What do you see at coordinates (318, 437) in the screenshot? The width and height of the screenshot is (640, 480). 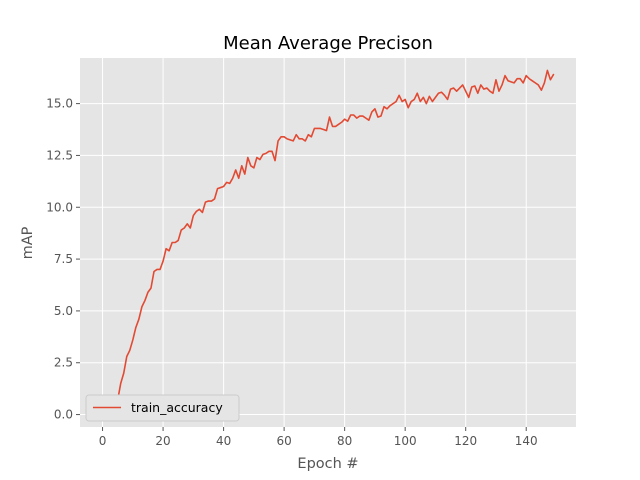 I see `x-axis-ticks: 0 20 40 60 80 100 120 140` at bounding box center [318, 437].